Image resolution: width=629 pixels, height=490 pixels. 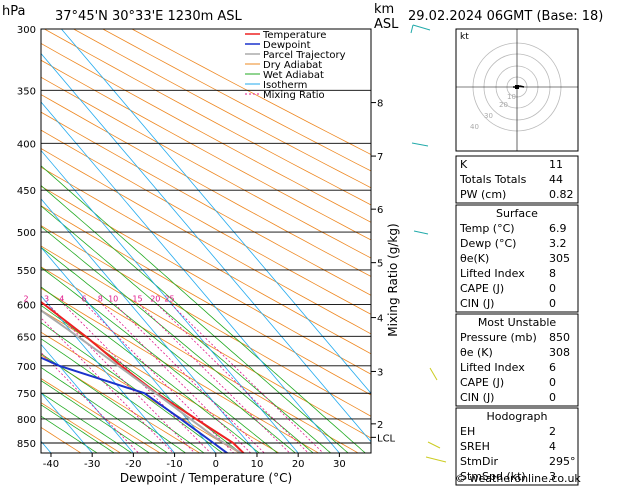 What do you see at coordinates (46, 299) in the screenshot?
I see `mixing-ratio-label: 3` at bounding box center [46, 299].